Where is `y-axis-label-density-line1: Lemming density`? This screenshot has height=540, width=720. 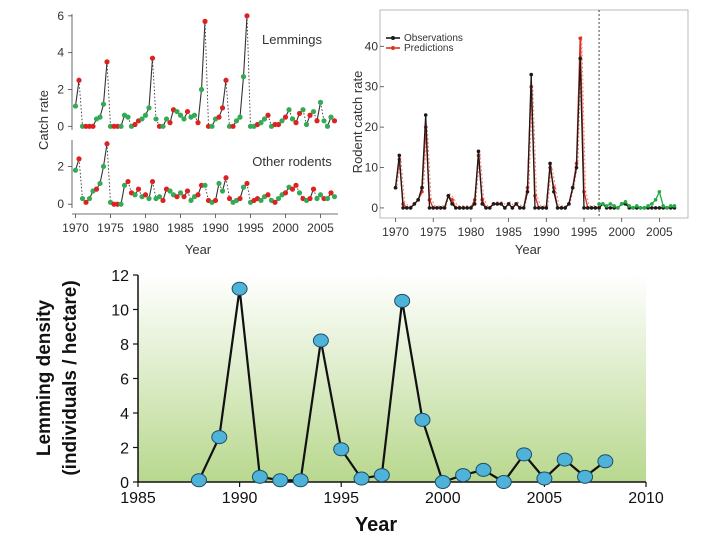
y-axis-label-density-line1: Lemming density is located at coordinates (44, 377).